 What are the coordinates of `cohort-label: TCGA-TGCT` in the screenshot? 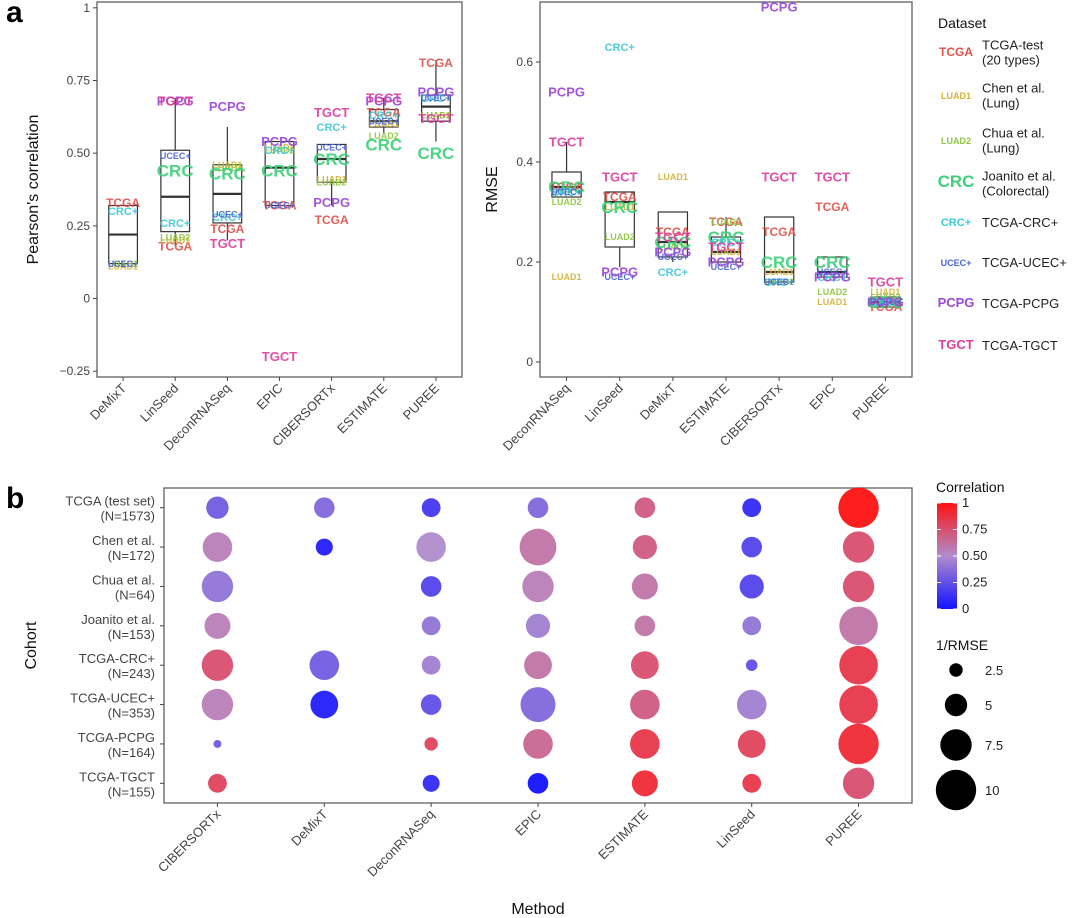 It's located at (117, 776).